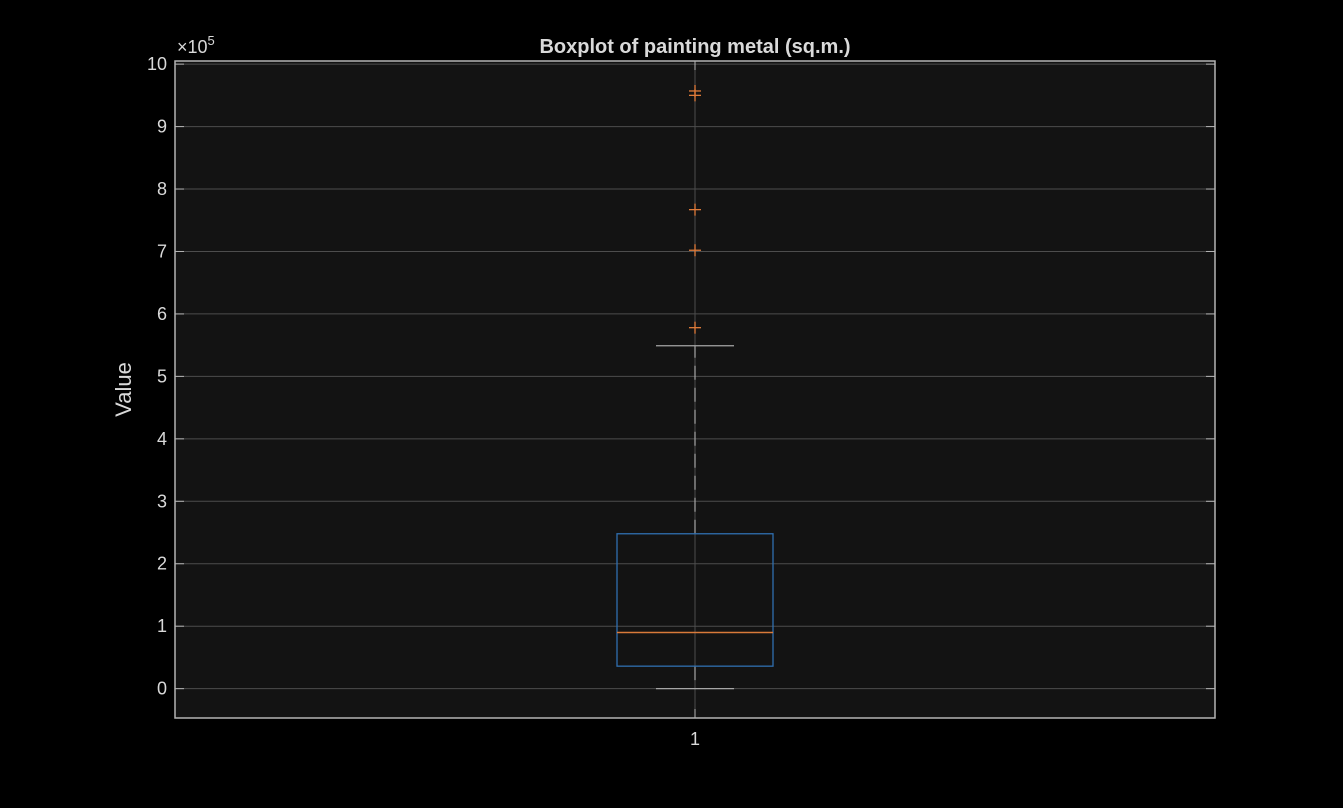  Describe the element at coordinates (162, 501) in the screenshot. I see `y-tick-label: 3` at that location.